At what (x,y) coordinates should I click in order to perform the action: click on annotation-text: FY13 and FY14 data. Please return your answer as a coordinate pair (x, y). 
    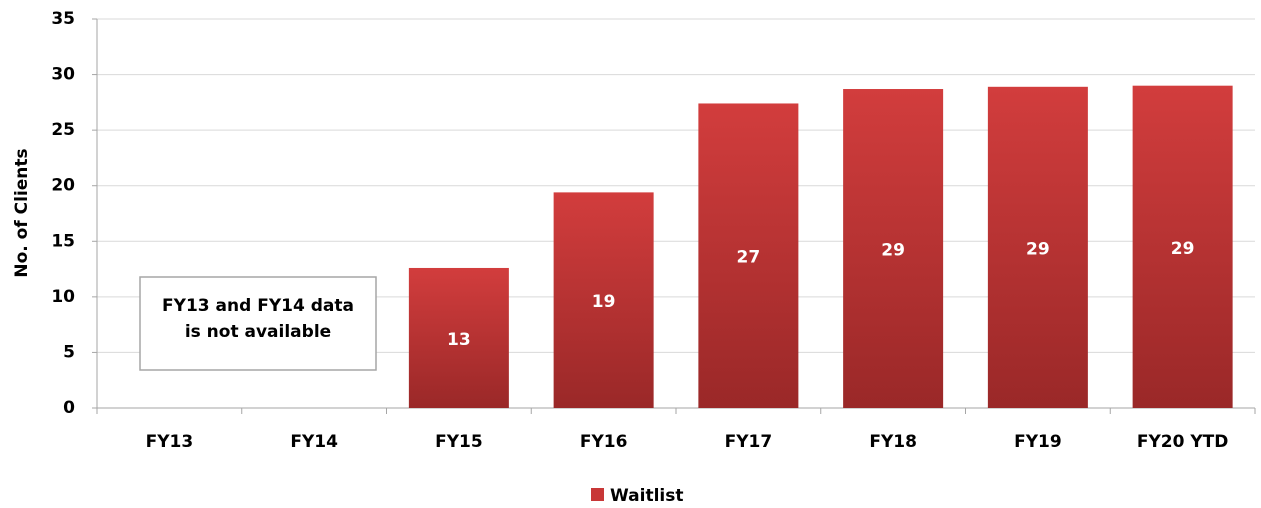
    Looking at the image, I should click on (258, 306).